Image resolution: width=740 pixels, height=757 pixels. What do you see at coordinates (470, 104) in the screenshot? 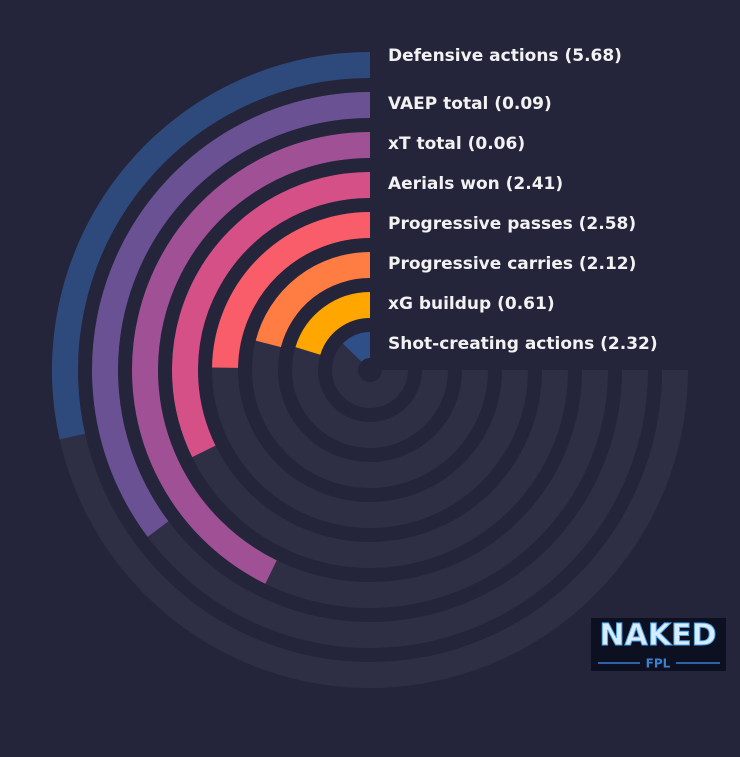
I see `bar-label: VAEP total (0.09)` at bounding box center [470, 104].